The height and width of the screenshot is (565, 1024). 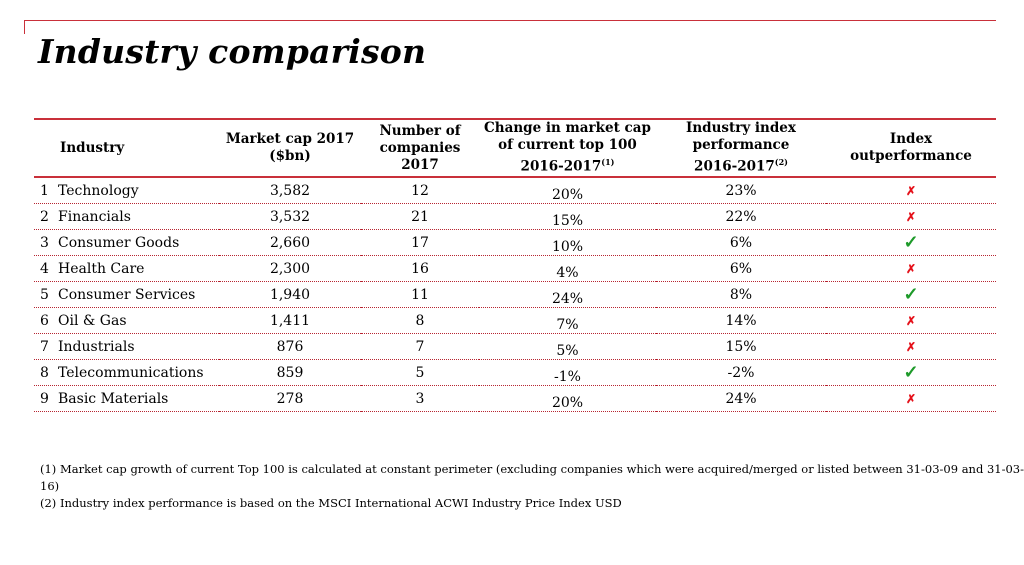 What do you see at coordinates (741, 190) in the screenshot?
I see `performance-cell: 23%` at bounding box center [741, 190].